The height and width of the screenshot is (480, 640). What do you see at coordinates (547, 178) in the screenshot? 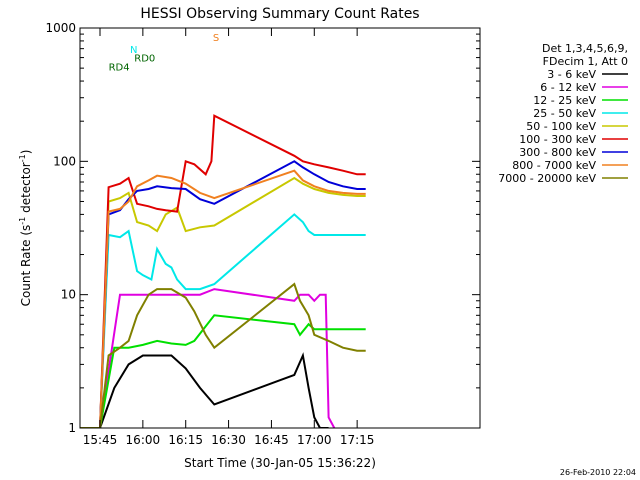
I see `legend-label-8: 7000 - 20000 keV` at bounding box center [547, 178].